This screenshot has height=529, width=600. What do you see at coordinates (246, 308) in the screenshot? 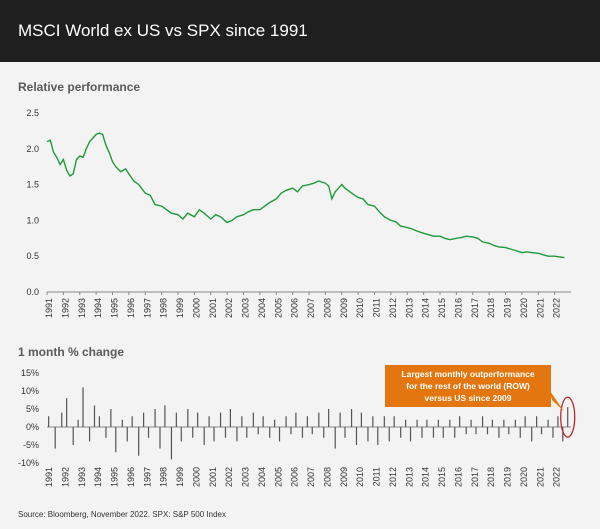
I see `x-tick-label: 2003` at bounding box center [246, 308].